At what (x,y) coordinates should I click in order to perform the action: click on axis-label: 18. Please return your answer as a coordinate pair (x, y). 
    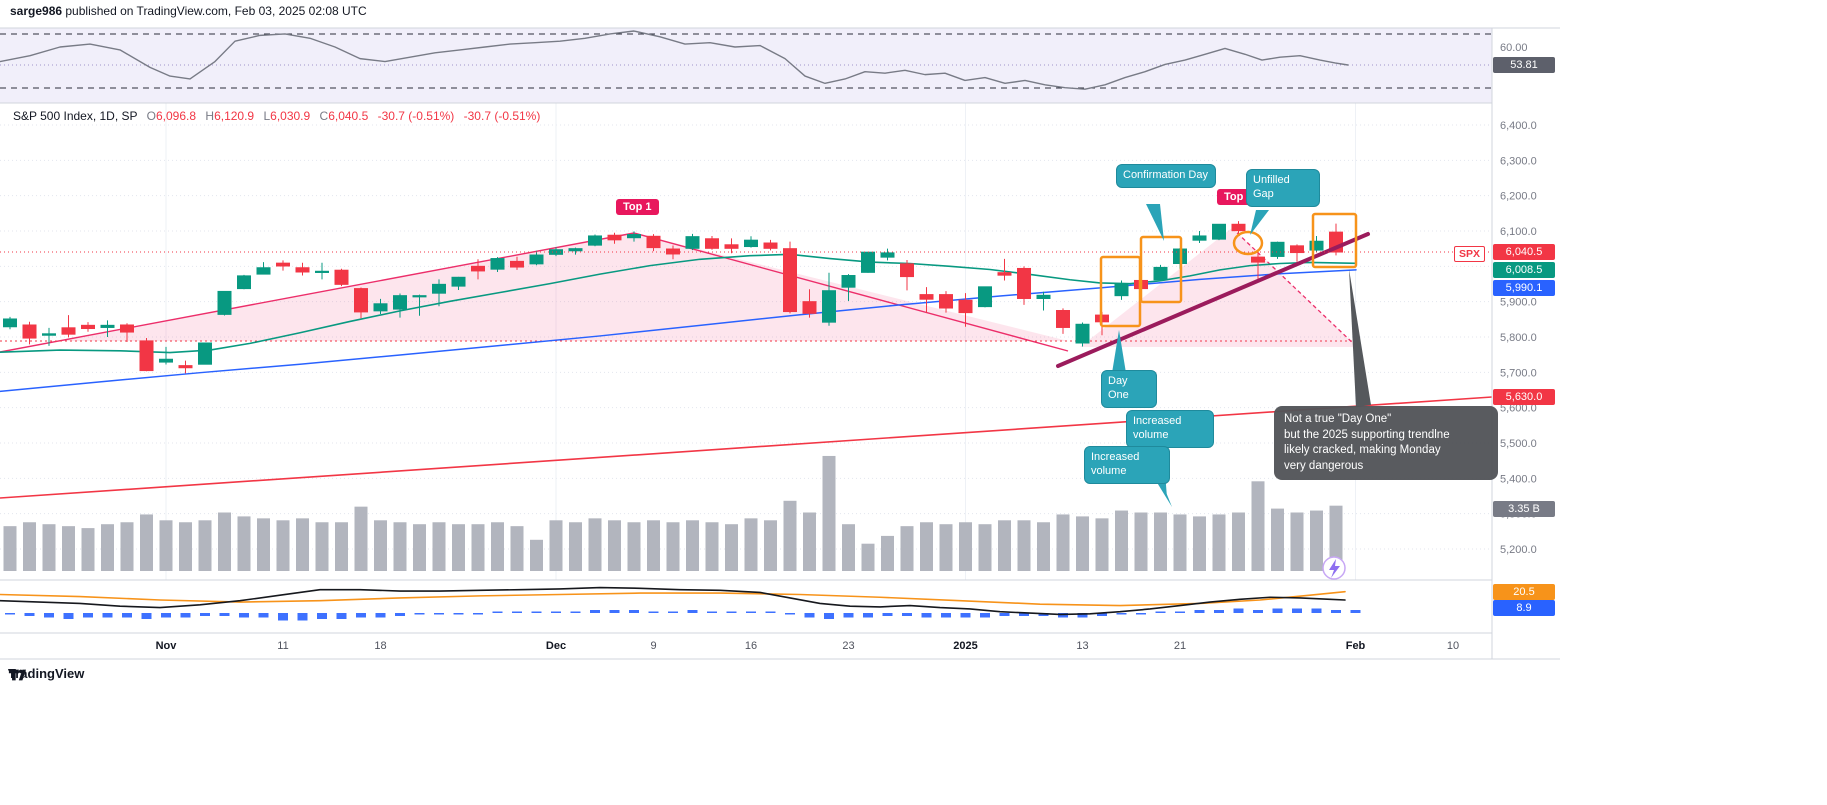
    Looking at the image, I should click on (380, 646).